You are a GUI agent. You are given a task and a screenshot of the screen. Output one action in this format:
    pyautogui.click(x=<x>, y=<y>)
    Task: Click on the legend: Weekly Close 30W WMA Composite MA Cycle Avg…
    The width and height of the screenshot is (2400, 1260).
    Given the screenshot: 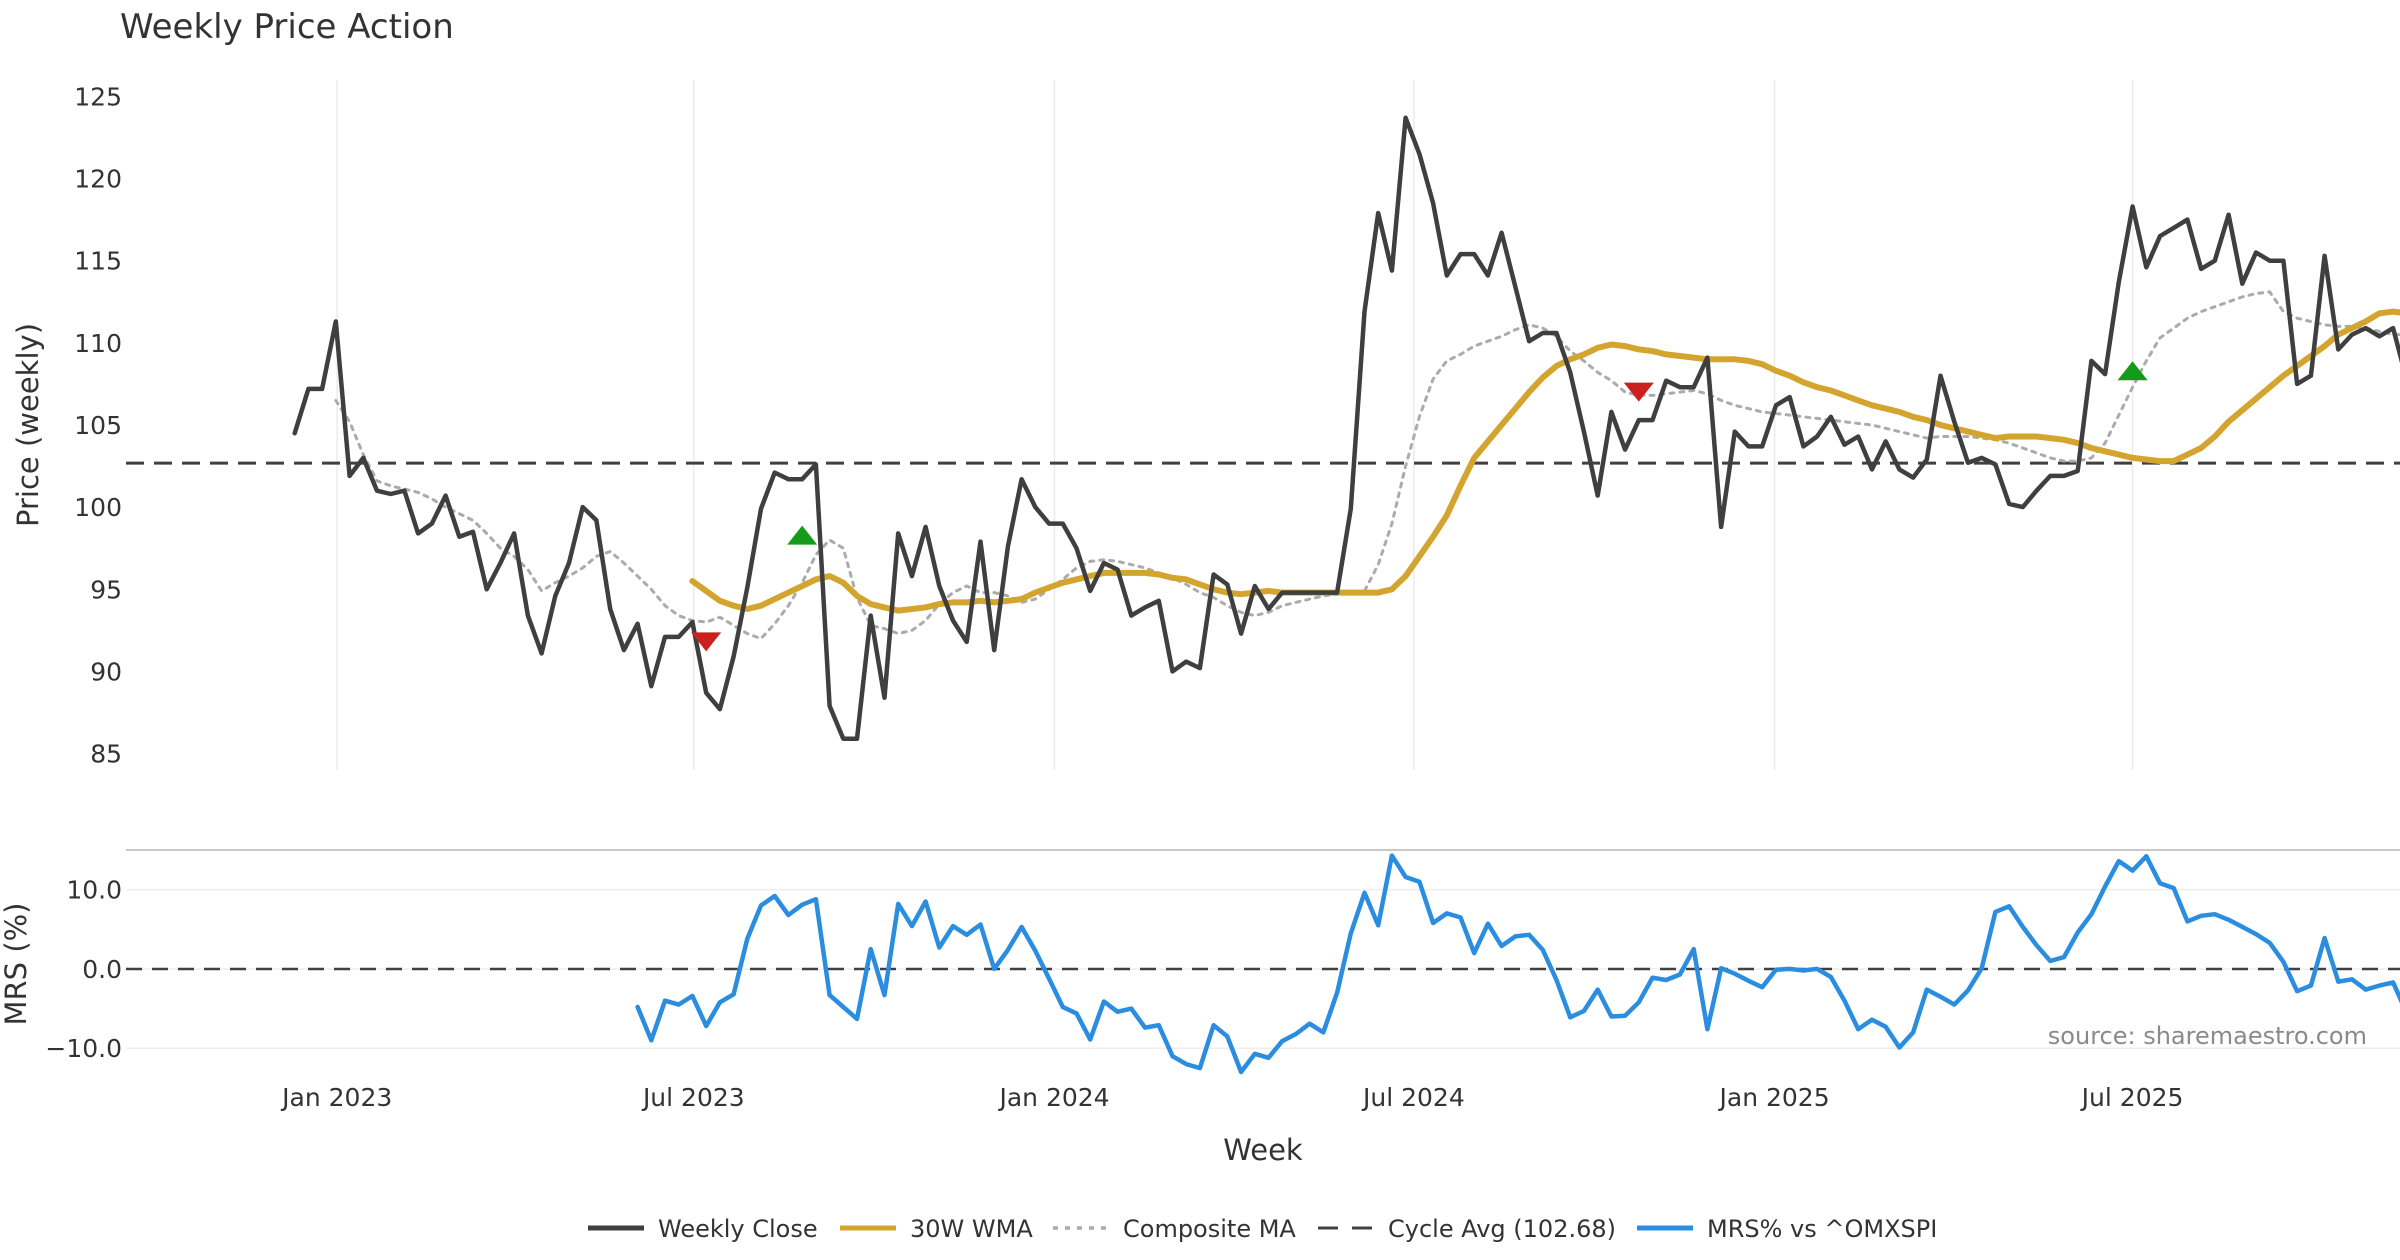 What is the action you would take?
    pyautogui.click(x=1262, y=1229)
    